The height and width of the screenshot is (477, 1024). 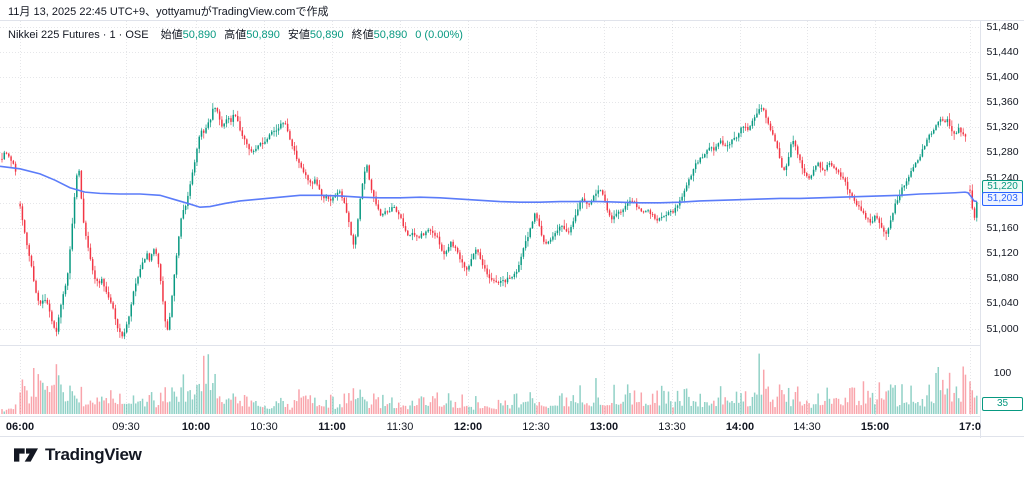 I want to click on price-tick-label: 51,320, so click(x=1002, y=127).